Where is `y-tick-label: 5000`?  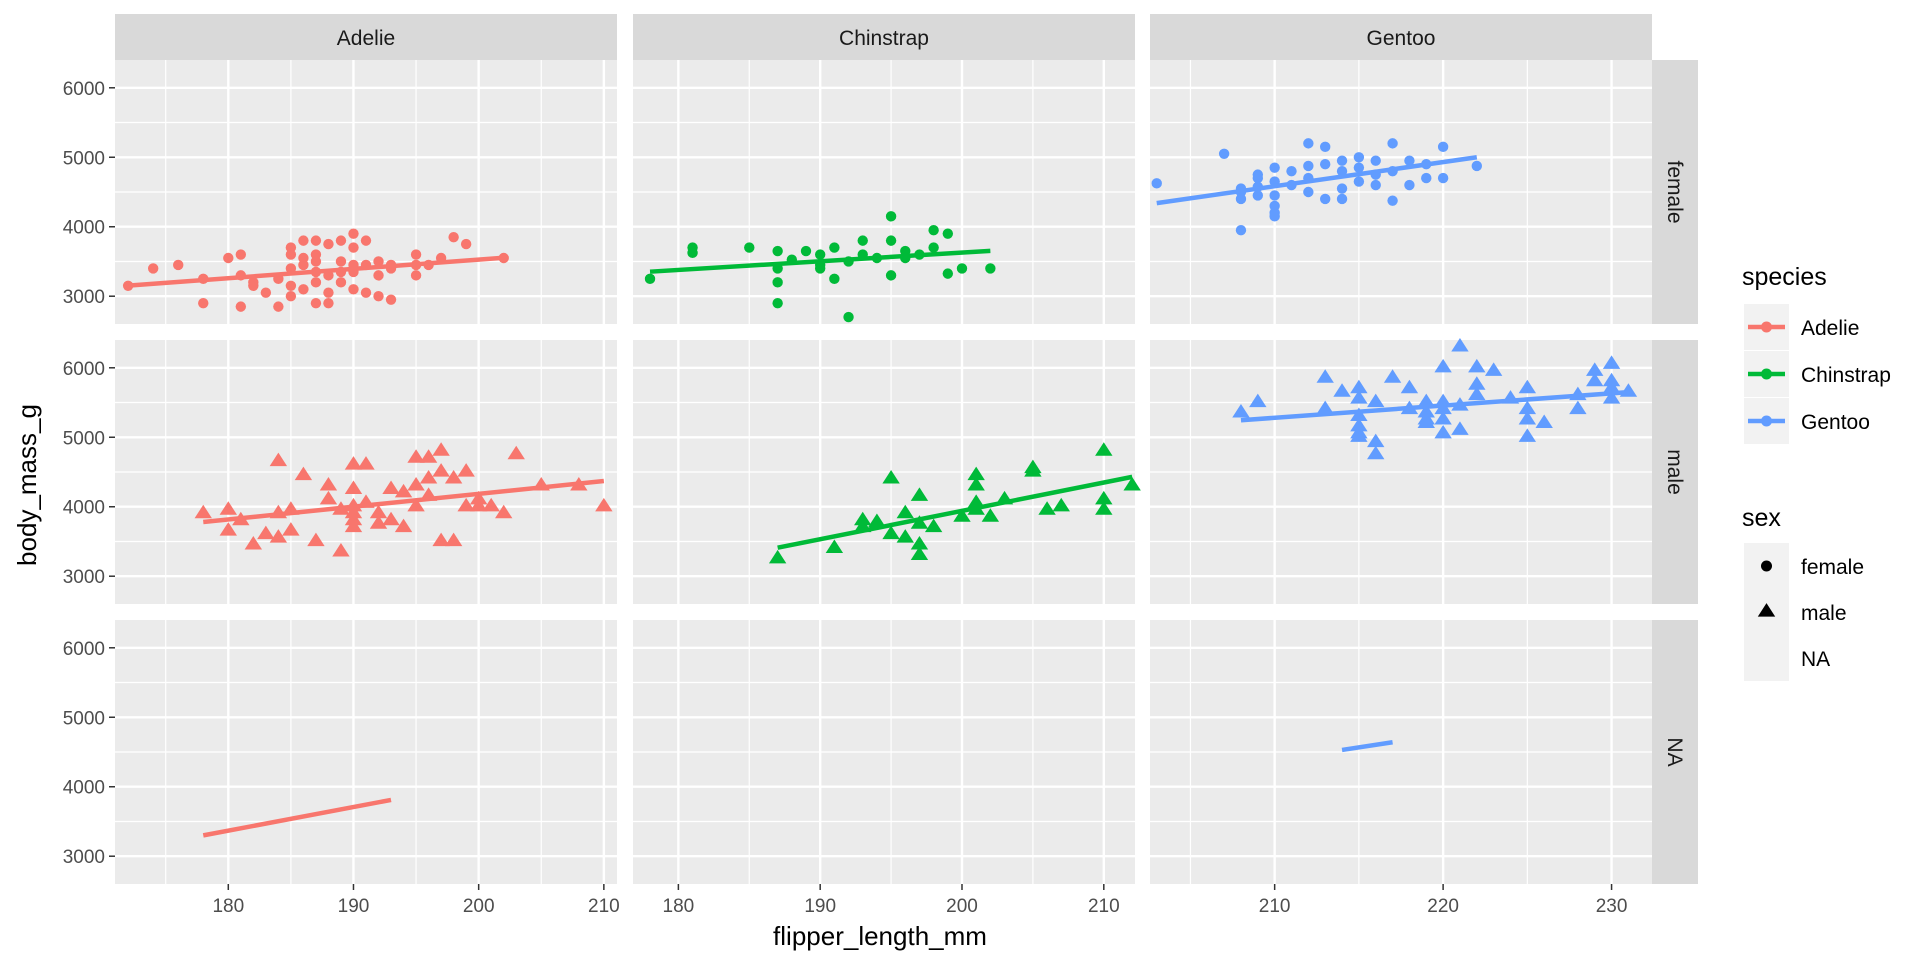 y-tick-label: 5000 is located at coordinates (84, 718).